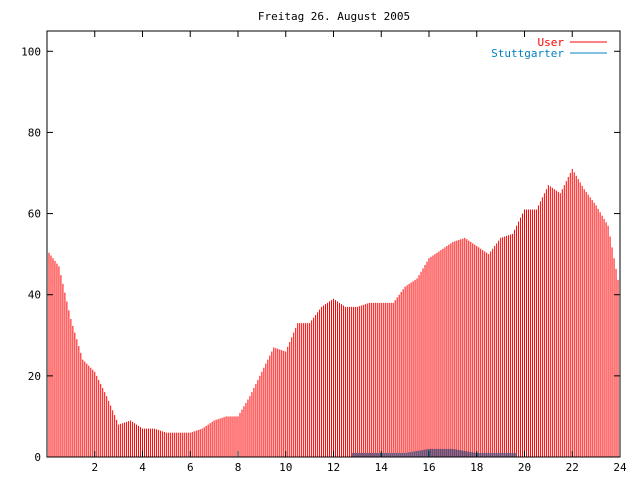 The image size is (640, 480). Describe the element at coordinates (37, 457) in the screenshot. I see `y-tick-label: 0` at that location.